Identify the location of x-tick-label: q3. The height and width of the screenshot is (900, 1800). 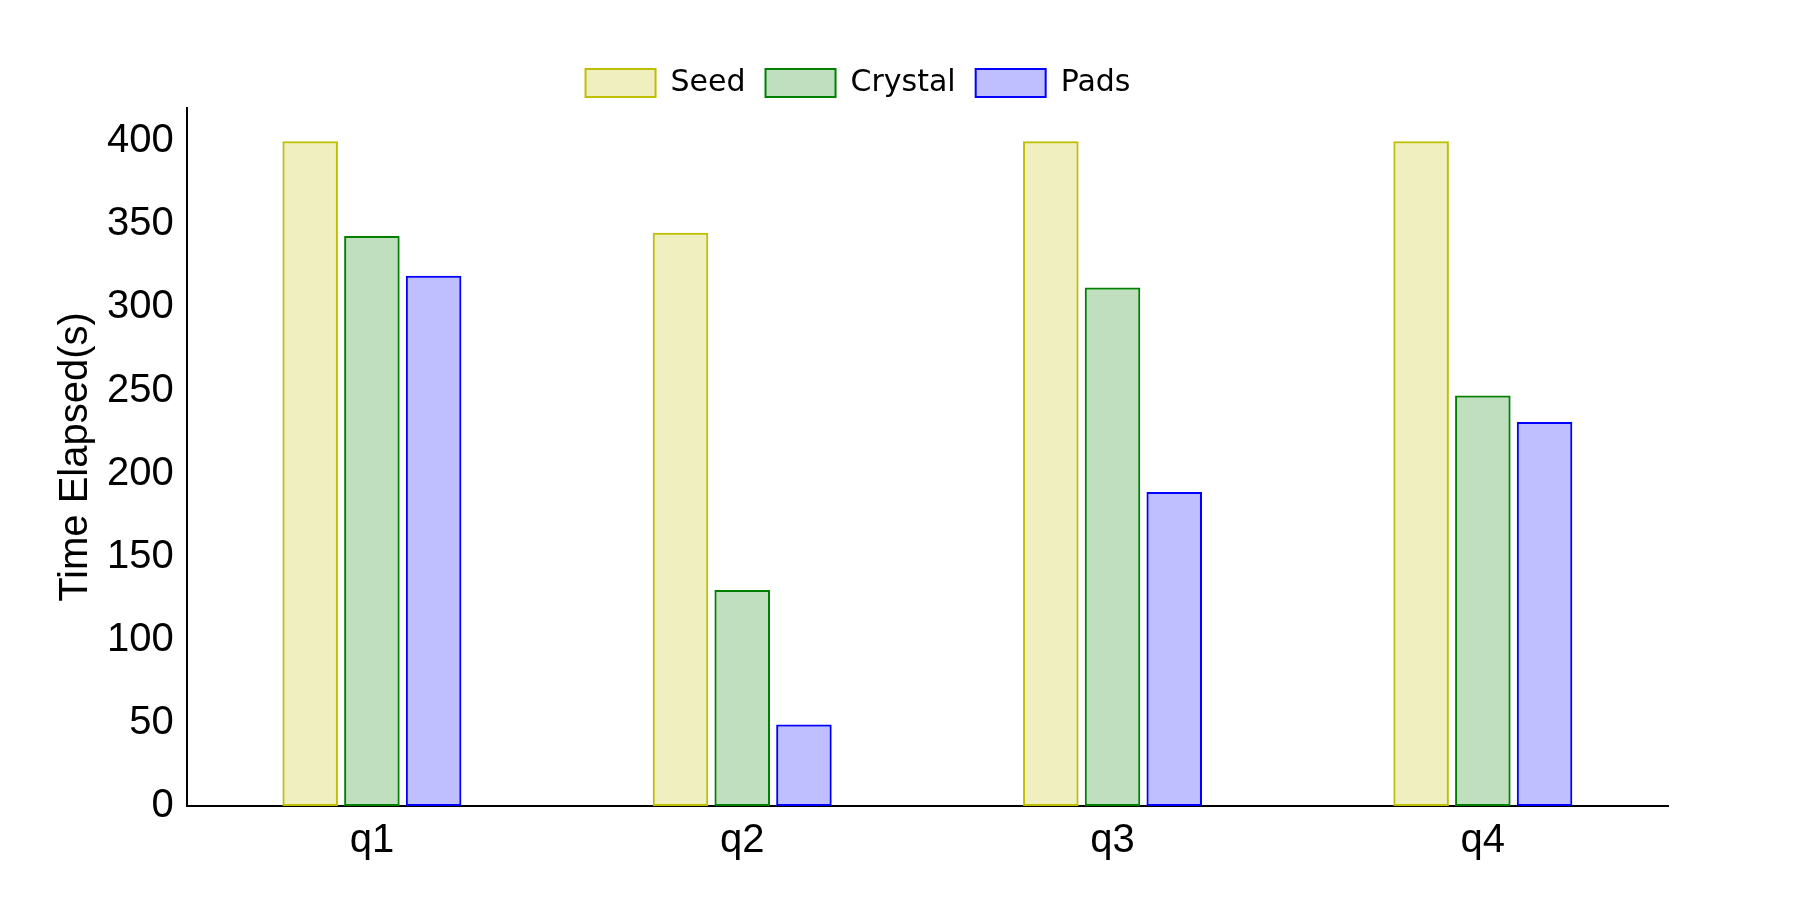
(1112, 838).